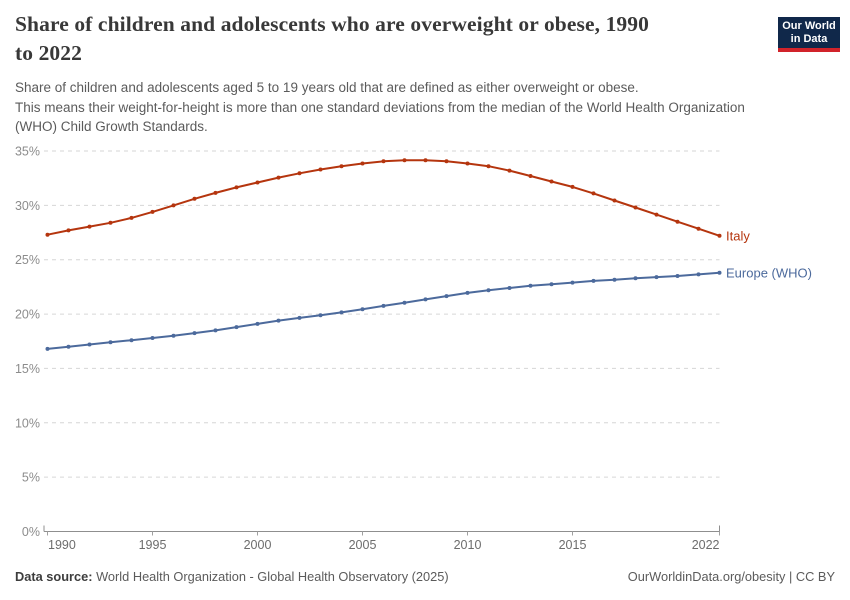 This screenshot has width=850, height=600. I want to click on italy-point-2016, so click(593, 193).